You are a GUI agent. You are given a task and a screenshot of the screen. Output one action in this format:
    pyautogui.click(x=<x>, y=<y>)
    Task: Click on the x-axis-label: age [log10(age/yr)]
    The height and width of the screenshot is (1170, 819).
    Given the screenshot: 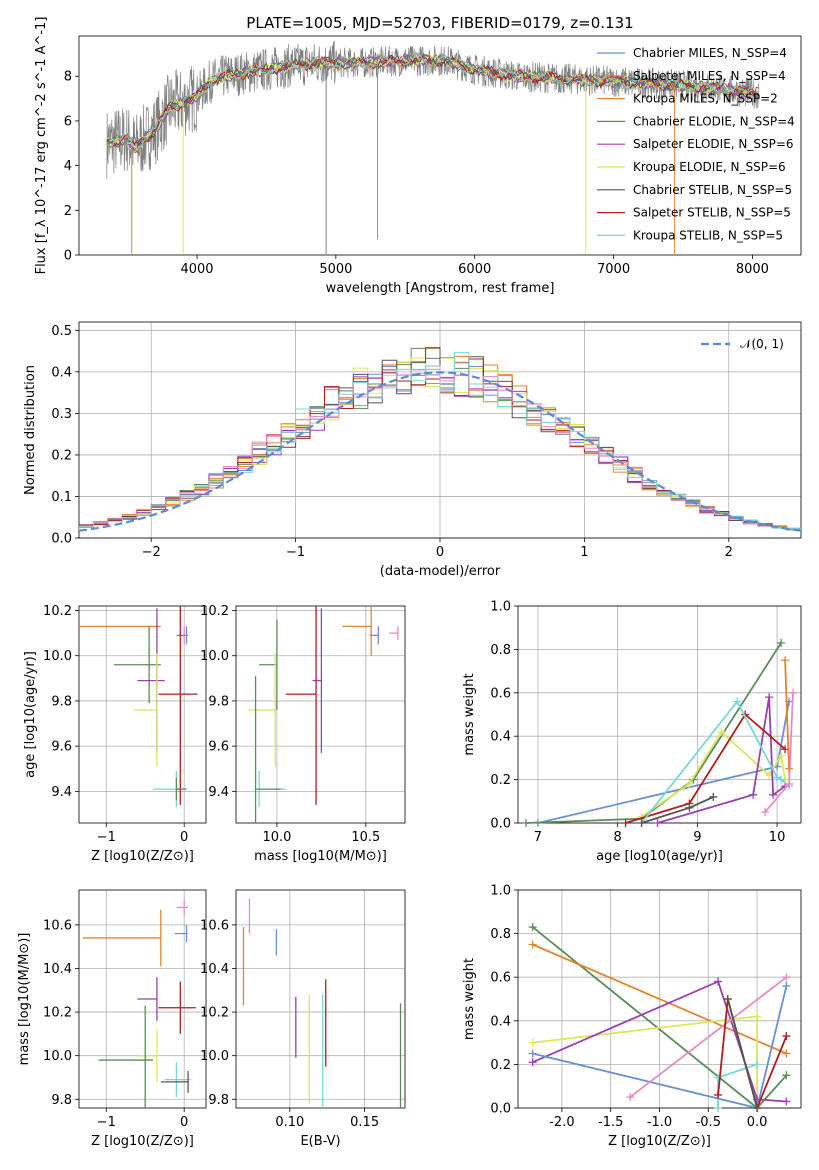 What is the action you would take?
    pyautogui.click(x=659, y=856)
    